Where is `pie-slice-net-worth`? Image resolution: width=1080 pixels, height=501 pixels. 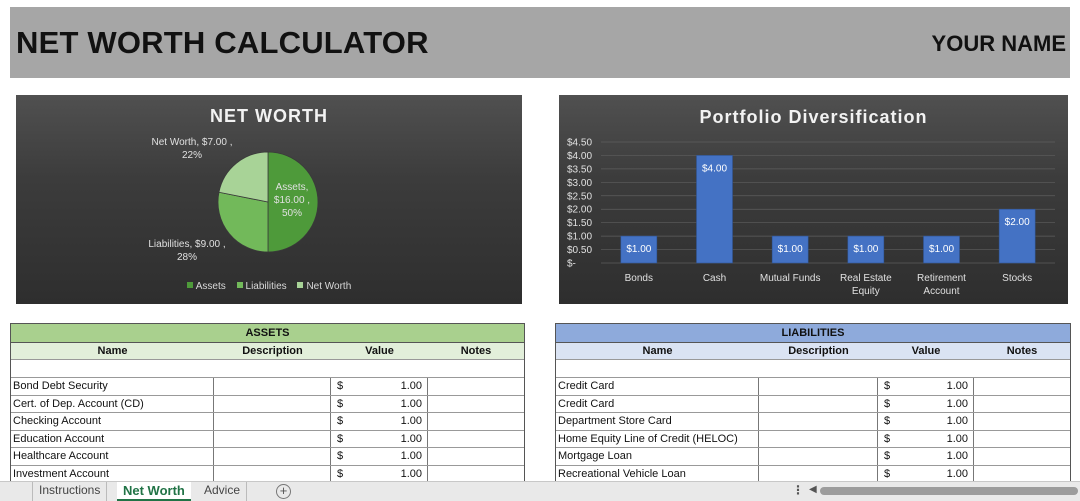
pie-slice-net-worth is located at coordinates (243, 177).